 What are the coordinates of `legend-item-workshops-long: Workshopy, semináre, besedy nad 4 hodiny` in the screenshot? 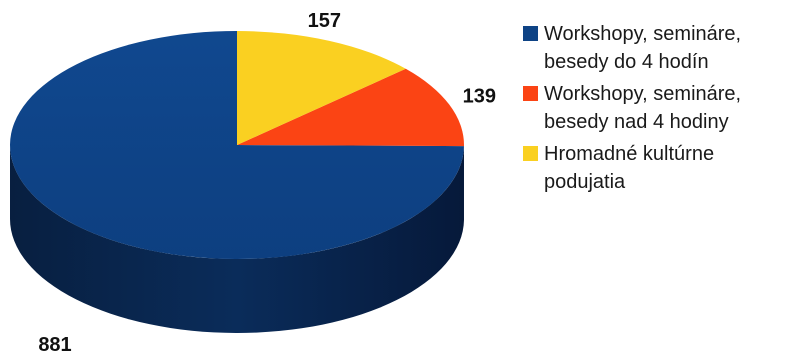 It's located at (658, 108).